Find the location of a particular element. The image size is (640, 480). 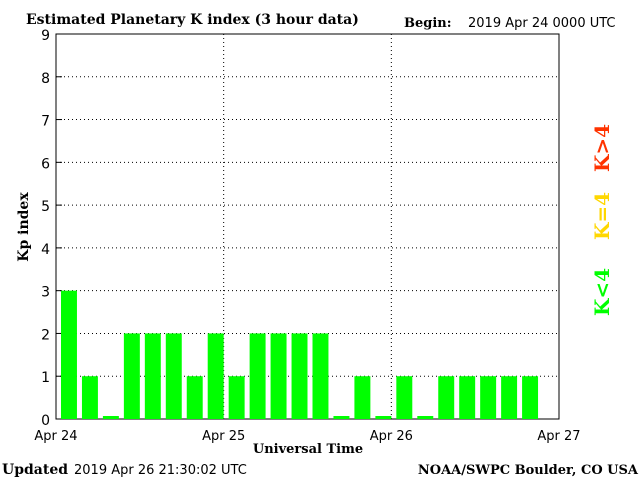

x-tick-labels: Apr 24 Apr 25 Apr 26 Apr 27 is located at coordinates (307, 436).